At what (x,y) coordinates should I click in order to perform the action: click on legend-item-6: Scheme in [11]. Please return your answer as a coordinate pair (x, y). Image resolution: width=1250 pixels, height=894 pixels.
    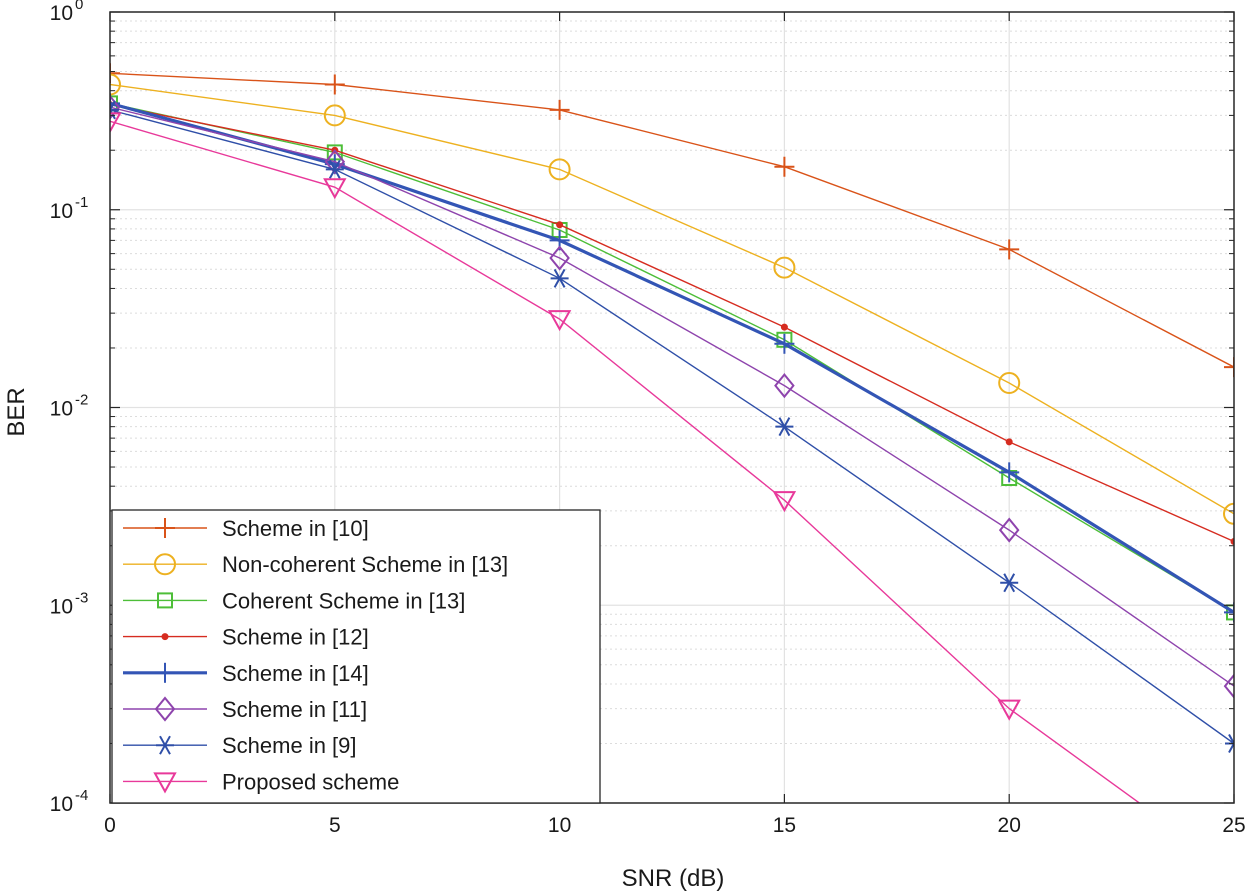
    Looking at the image, I should click on (245, 709).